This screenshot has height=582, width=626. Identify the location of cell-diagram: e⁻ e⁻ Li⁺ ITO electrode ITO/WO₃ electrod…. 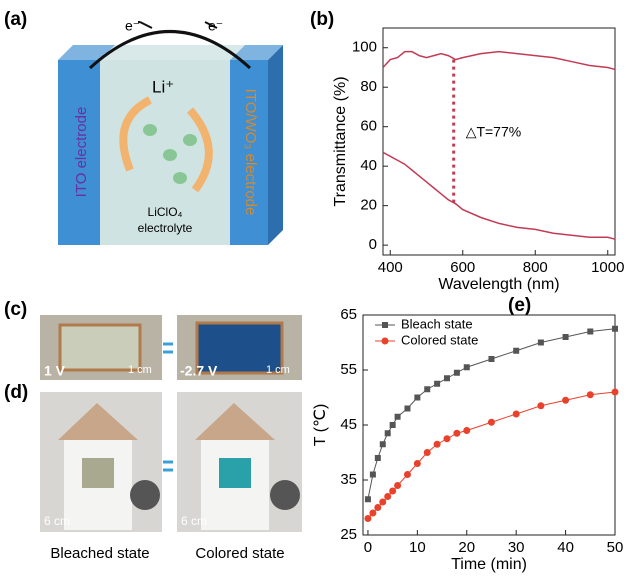
(170, 131).